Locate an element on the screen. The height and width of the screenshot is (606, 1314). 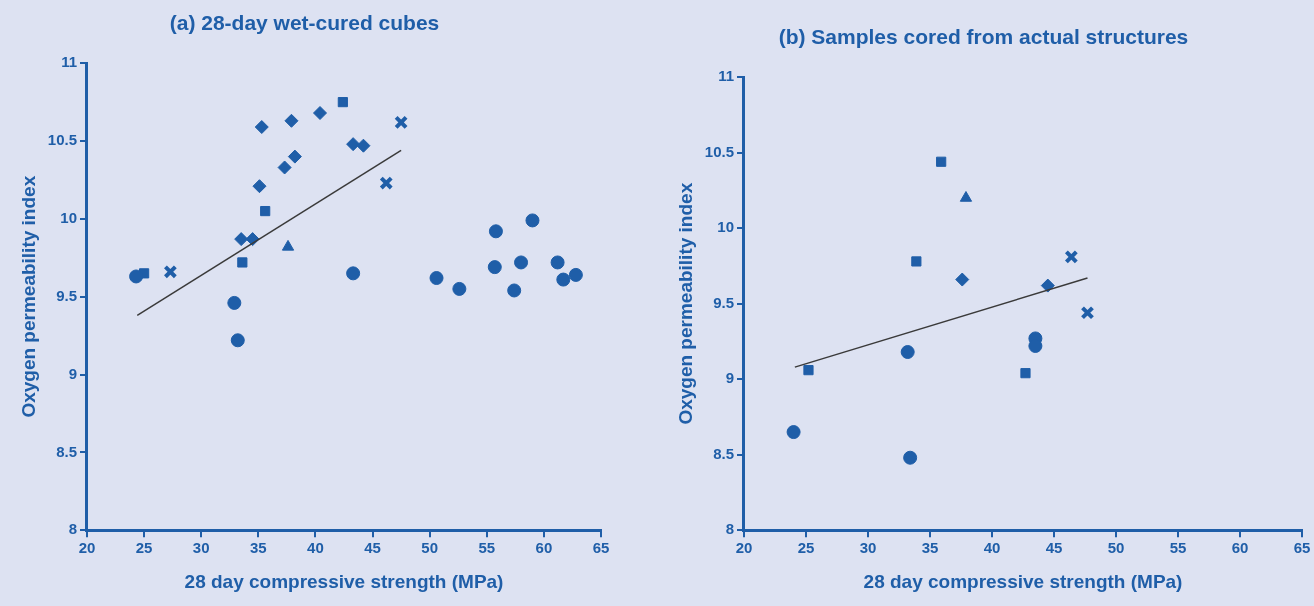
chart-title: (a) 28-day wet-cured cubes is located at coordinates (304, 23).